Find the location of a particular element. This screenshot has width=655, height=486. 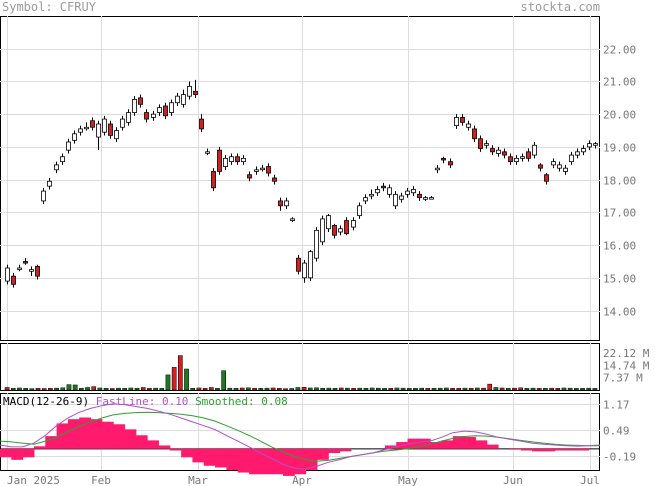

site-link: stockta.com is located at coordinates (560, 7).